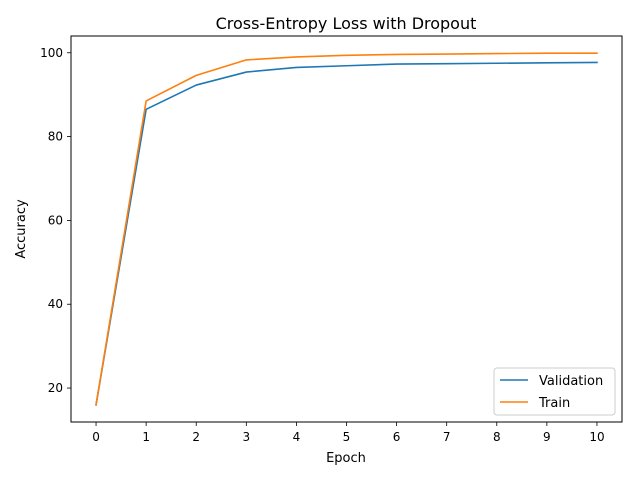 This screenshot has width=640, height=480. Describe the element at coordinates (96, 437) in the screenshot. I see `x-tick-label: 0` at that location.